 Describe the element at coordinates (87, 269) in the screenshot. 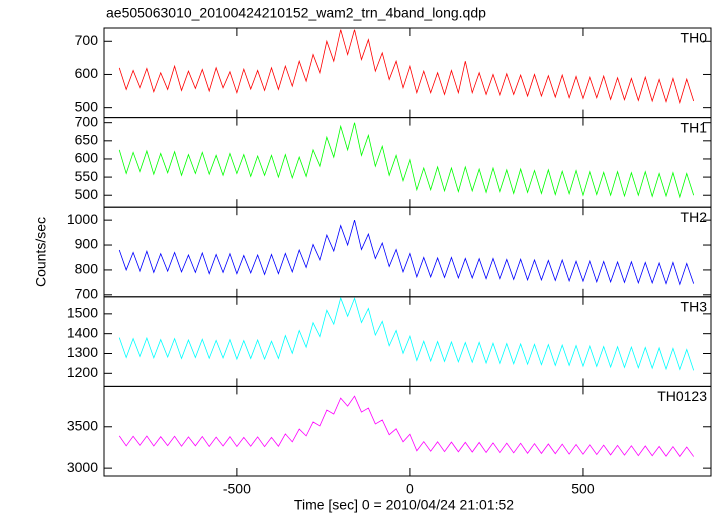

I see `y-tick-label: 800` at that location.